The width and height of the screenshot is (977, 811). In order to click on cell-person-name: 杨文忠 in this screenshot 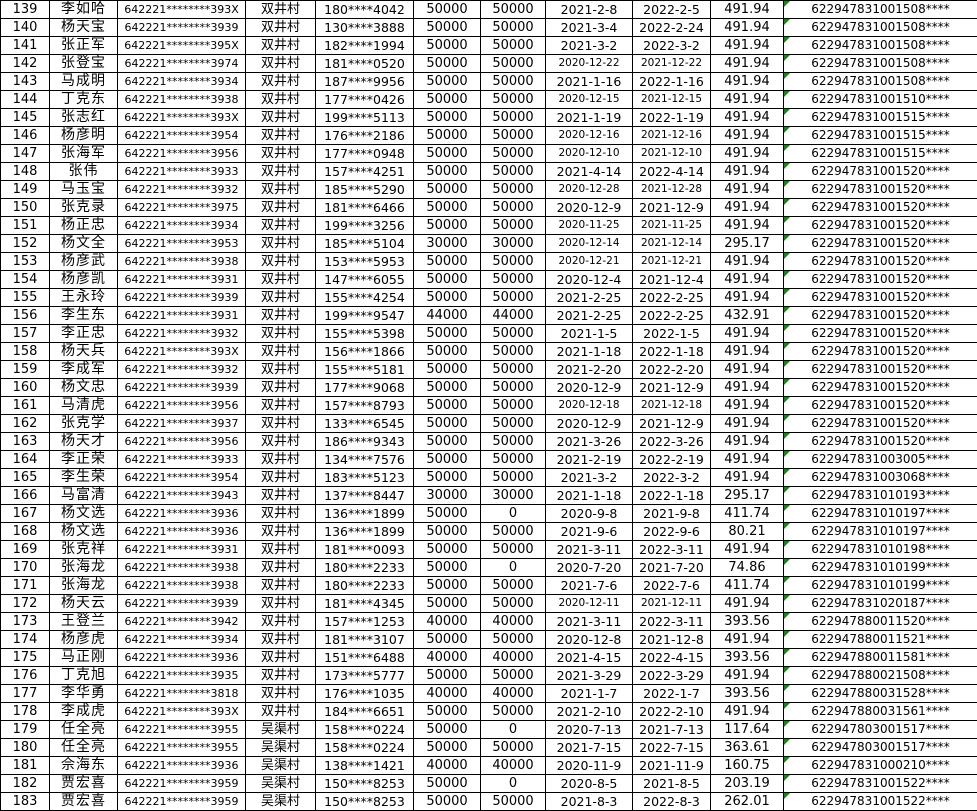, I will do `click(83, 387)`.